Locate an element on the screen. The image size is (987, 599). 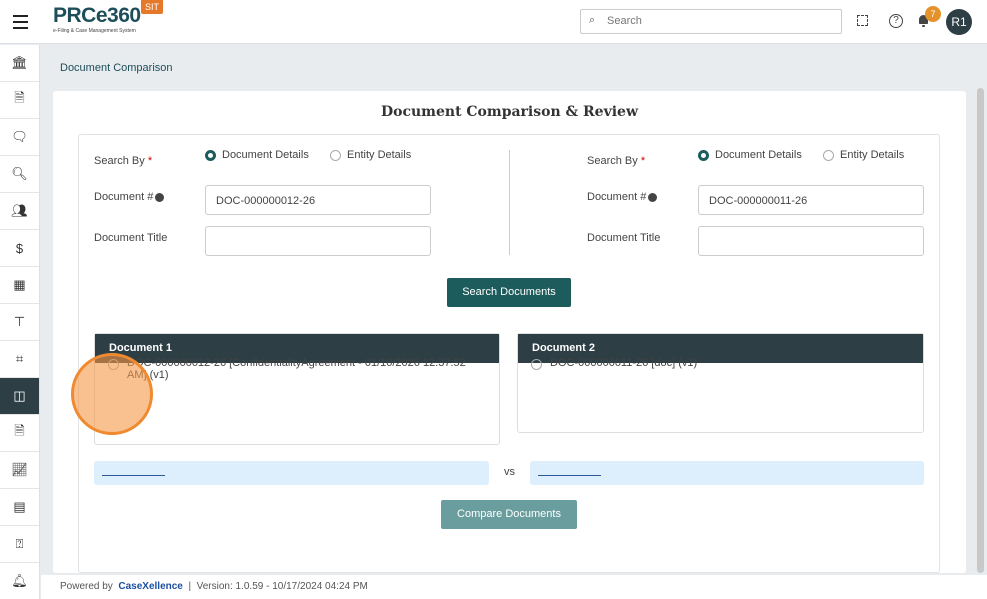
fullscreen-icon is located at coordinates (862, 20).